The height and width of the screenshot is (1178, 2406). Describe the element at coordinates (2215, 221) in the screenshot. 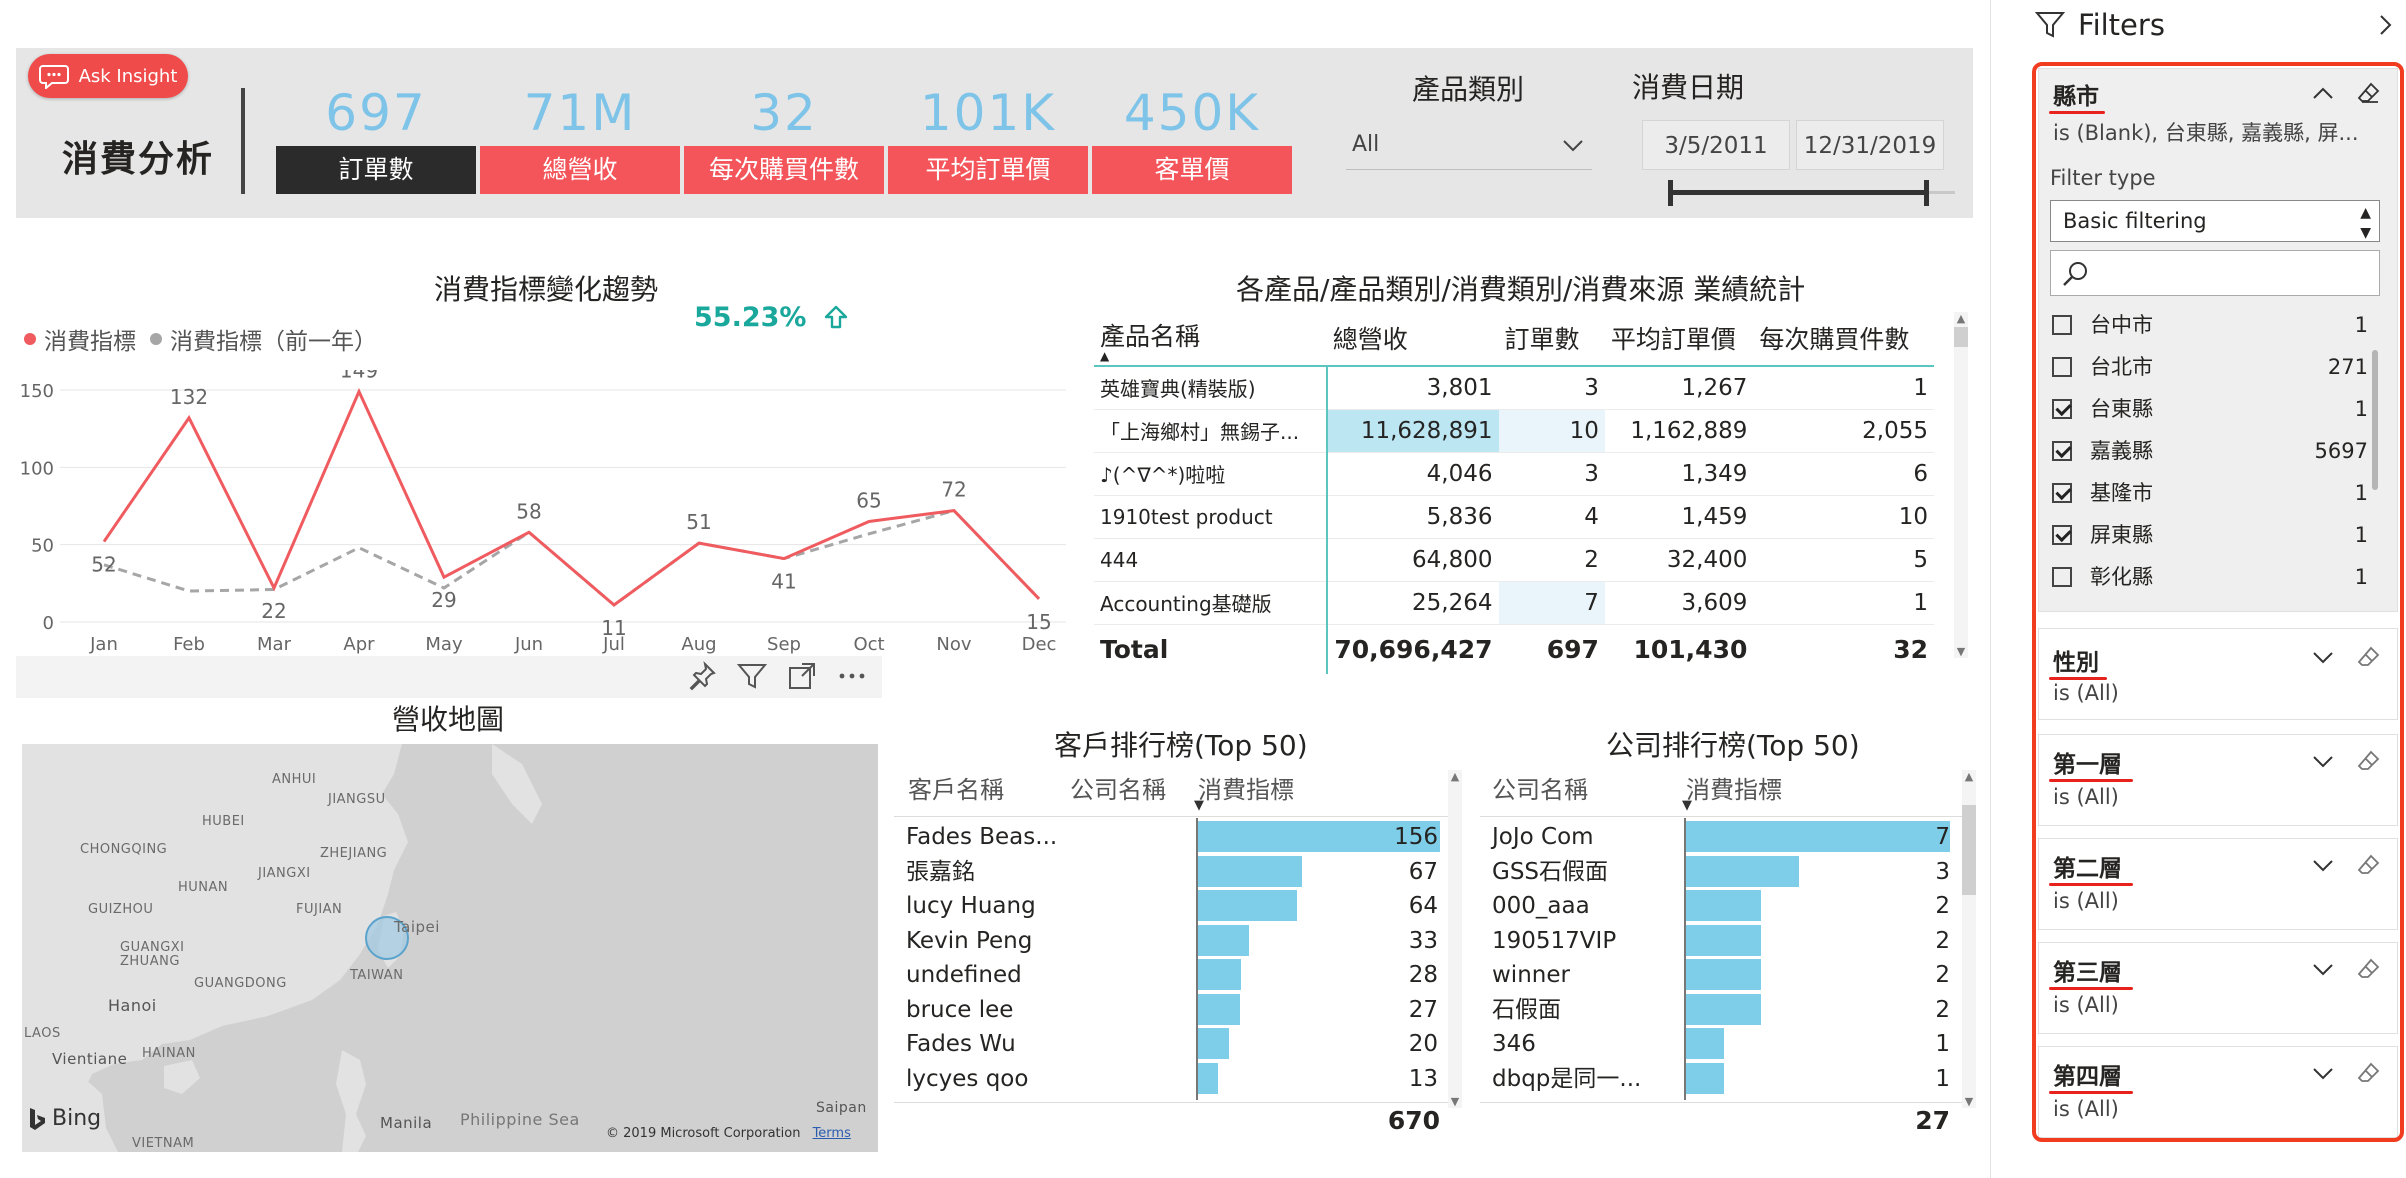

I see `filter-type-select: Basic filtering ▲ ▼` at that location.